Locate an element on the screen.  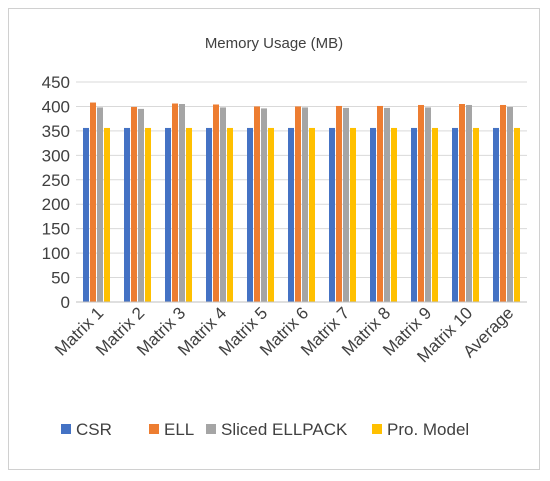
chart-title: Memory Usage (MB) is located at coordinates (274, 43).